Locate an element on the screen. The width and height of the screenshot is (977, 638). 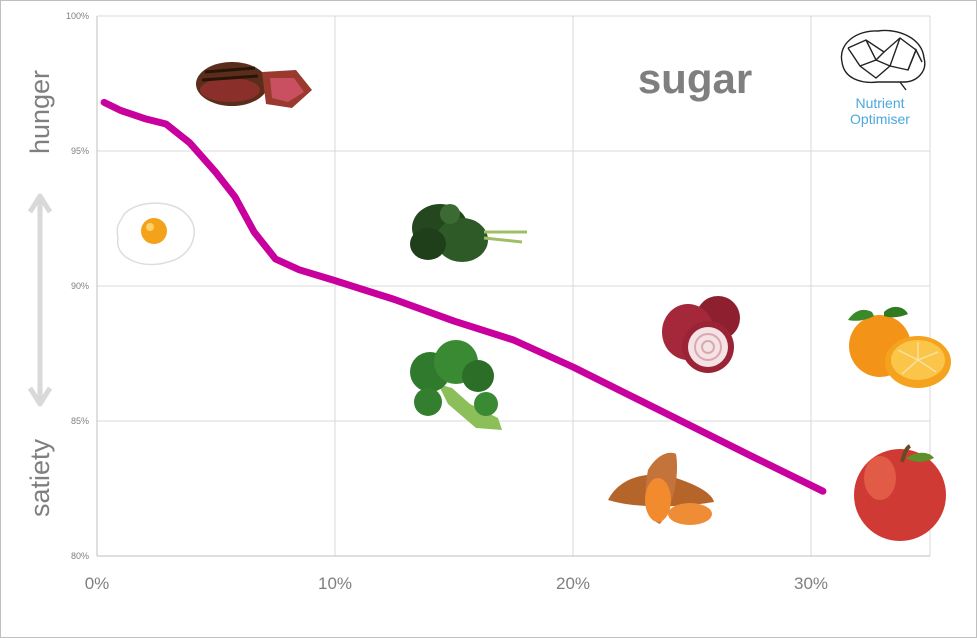
sweet-potato-icon is located at coordinates (661, 488).